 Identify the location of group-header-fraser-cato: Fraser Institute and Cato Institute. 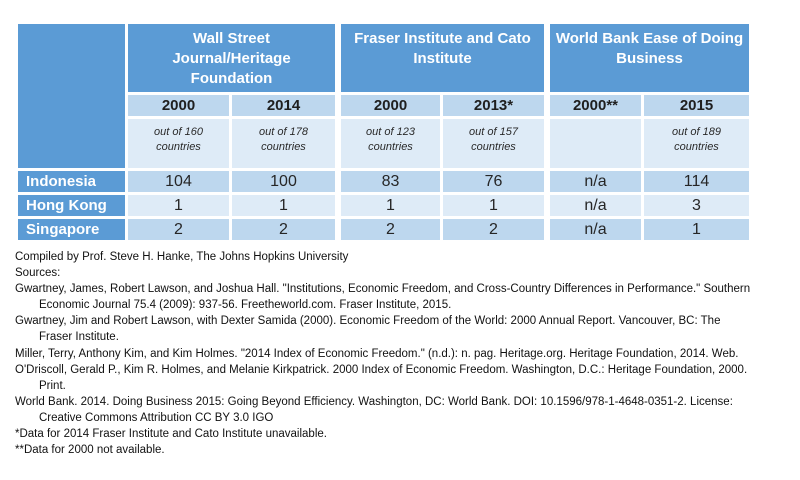
(441, 58).